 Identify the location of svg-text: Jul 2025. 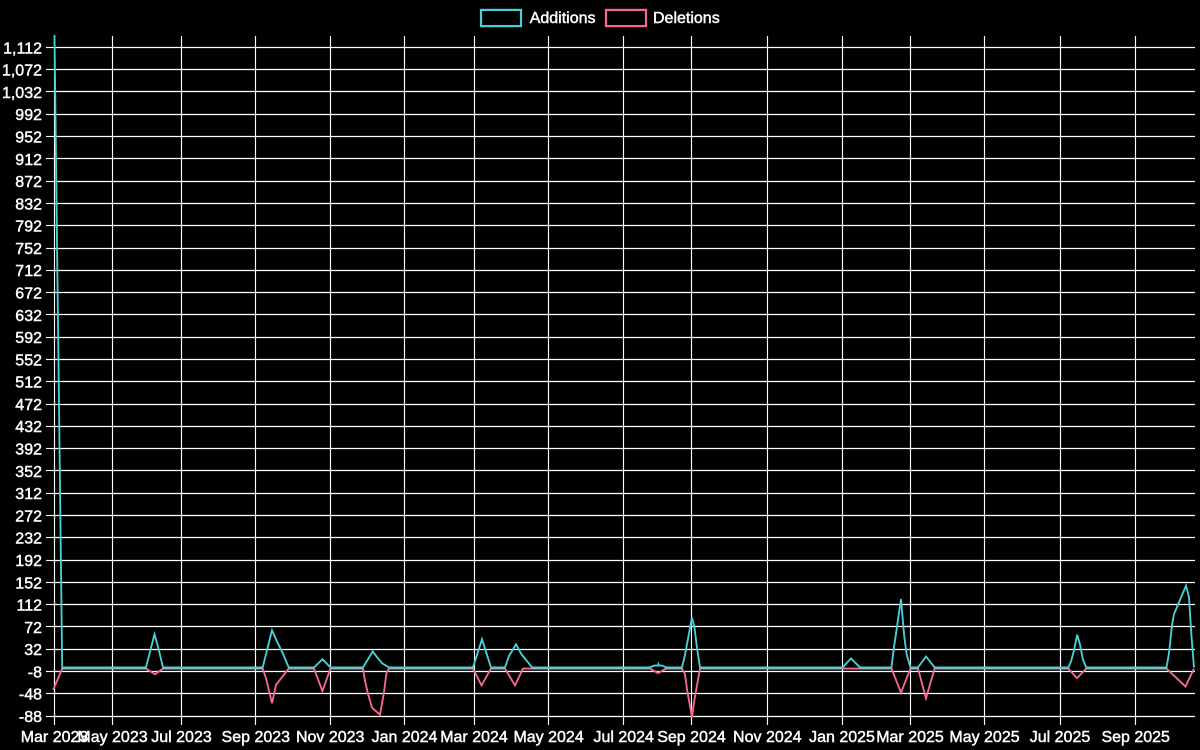
(1060, 737).